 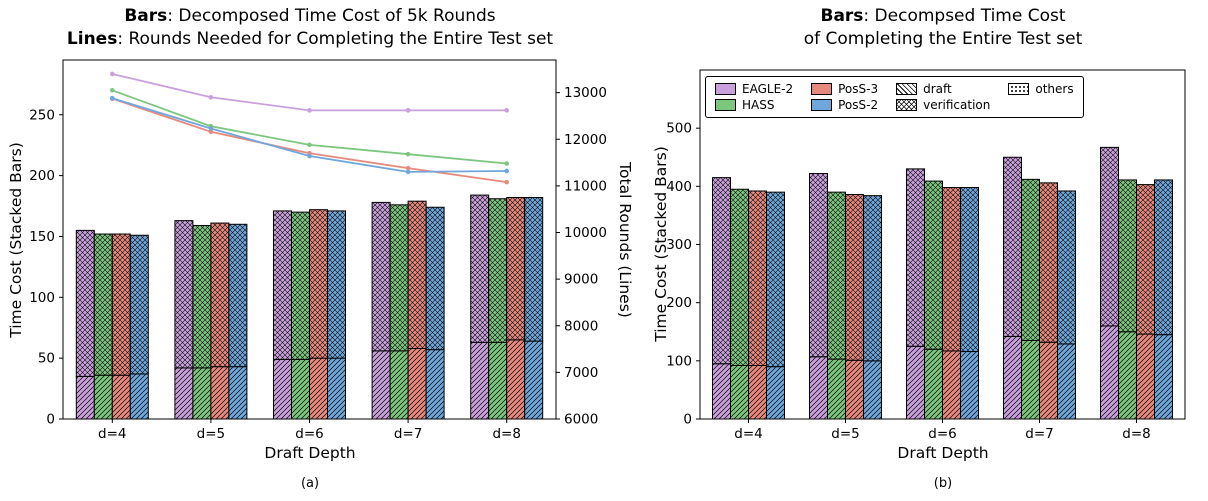 What do you see at coordinates (858, 105) in the screenshot?
I see `legend-label: PosS-2` at bounding box center [858, 105].